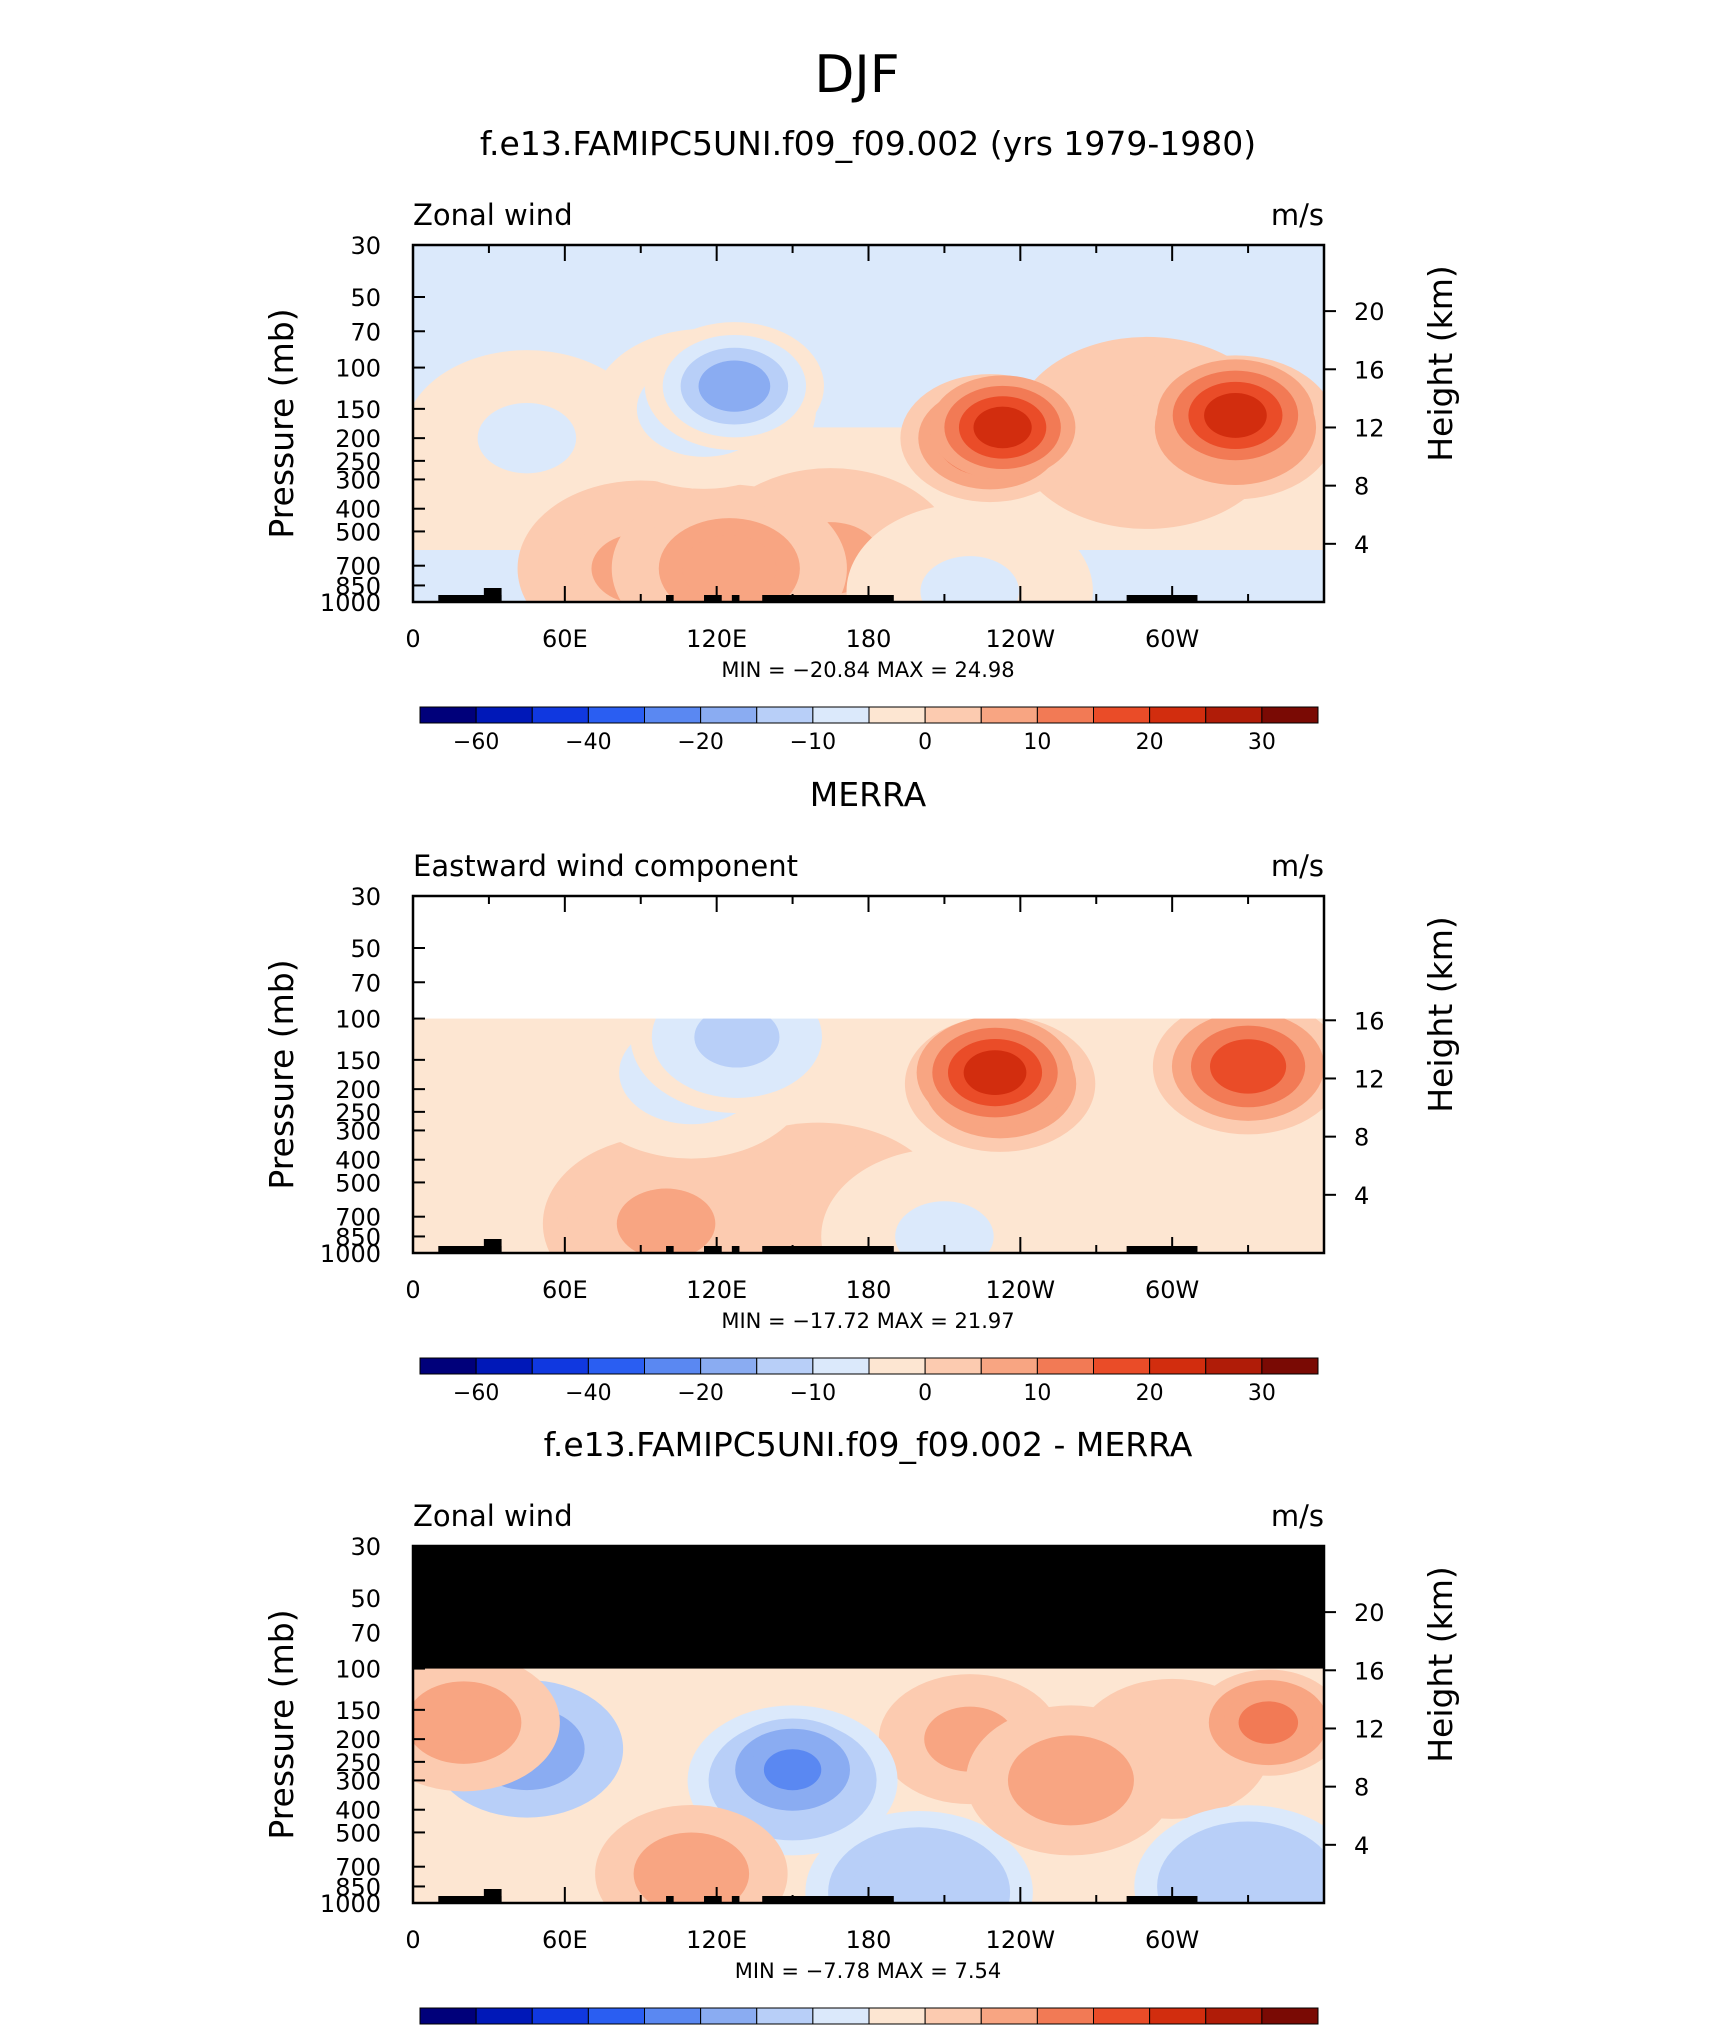  What do you see at coordinates (1021, 1940) in the screenshot?
I see `x-tick-label: 120W` at bounding box center [1021, 1940].